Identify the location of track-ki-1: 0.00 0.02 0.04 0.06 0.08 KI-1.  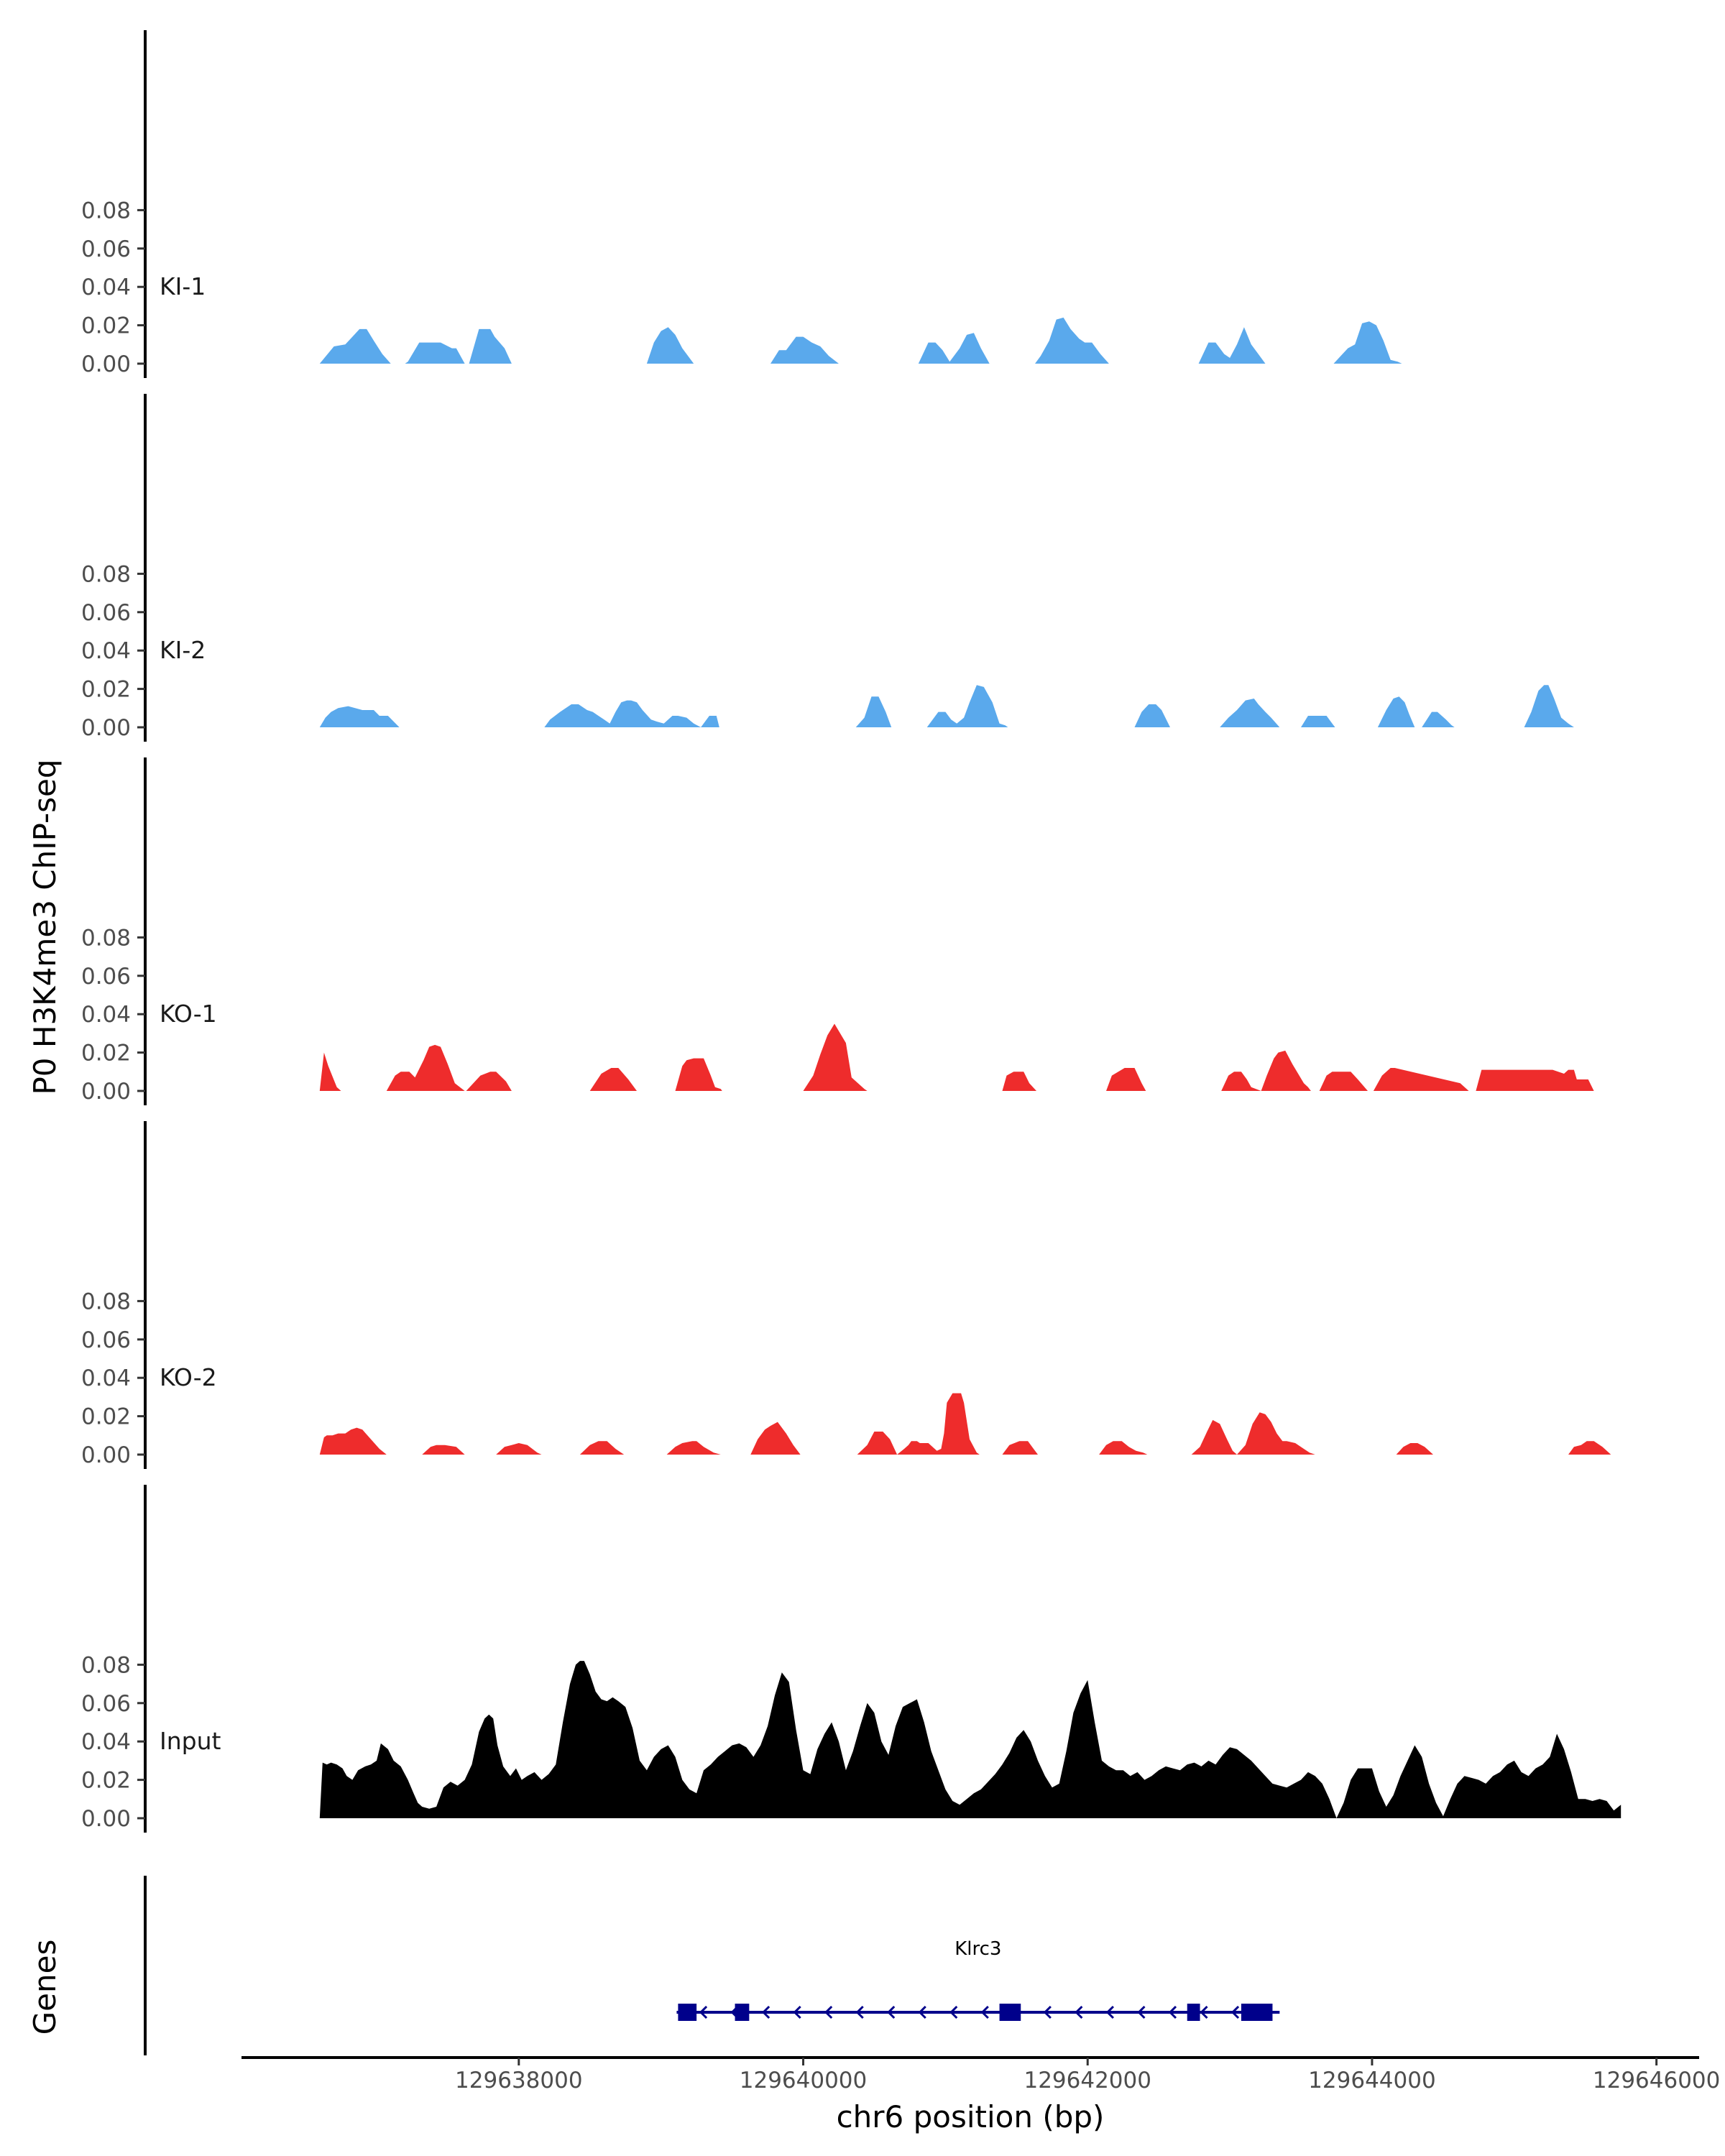
(741, 204).